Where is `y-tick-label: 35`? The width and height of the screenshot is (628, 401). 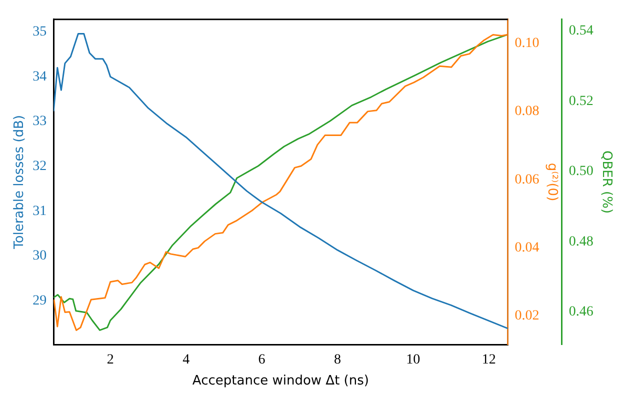
y-tick-label: 35 is located at coordinates (39, 32).